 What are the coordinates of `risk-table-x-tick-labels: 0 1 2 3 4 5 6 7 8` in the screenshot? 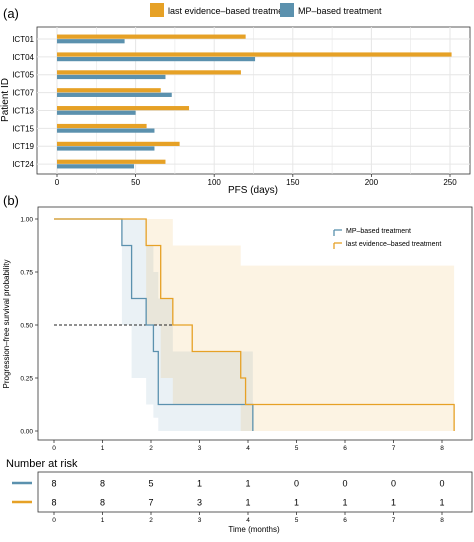 It's located at (248, 518).